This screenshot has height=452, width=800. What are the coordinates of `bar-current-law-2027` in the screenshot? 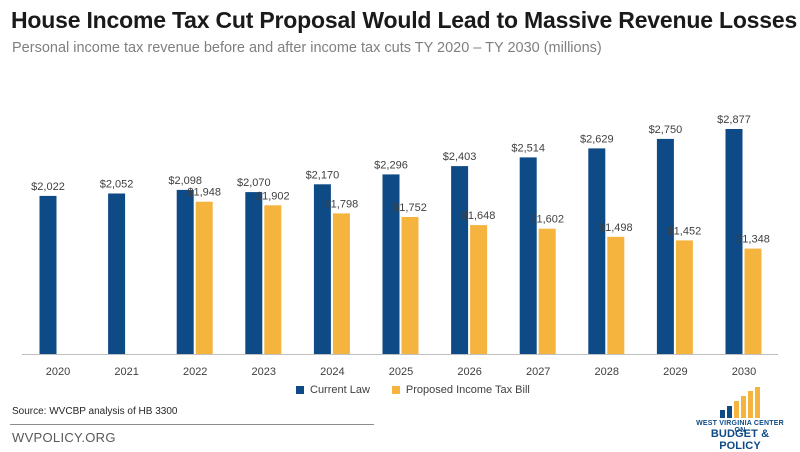 It's located at (528, 255).